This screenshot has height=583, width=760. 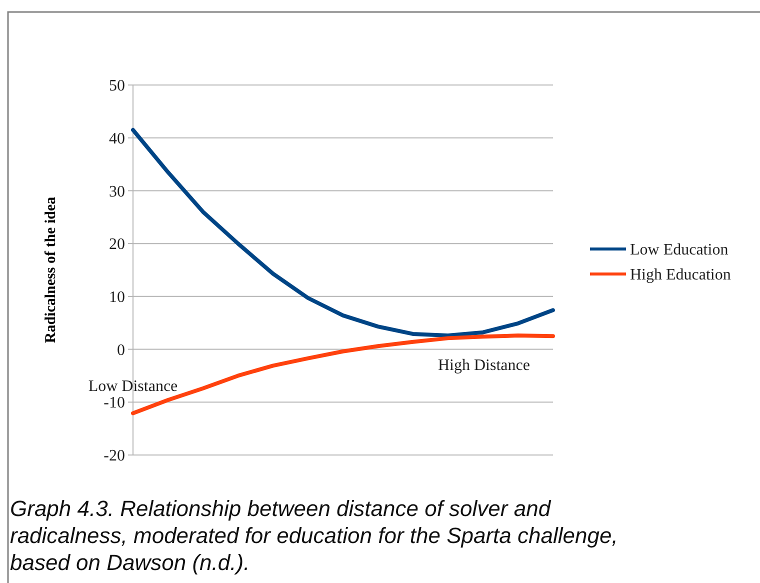 I want to click on y-tick-label: 50, so click(x=117, y=86).